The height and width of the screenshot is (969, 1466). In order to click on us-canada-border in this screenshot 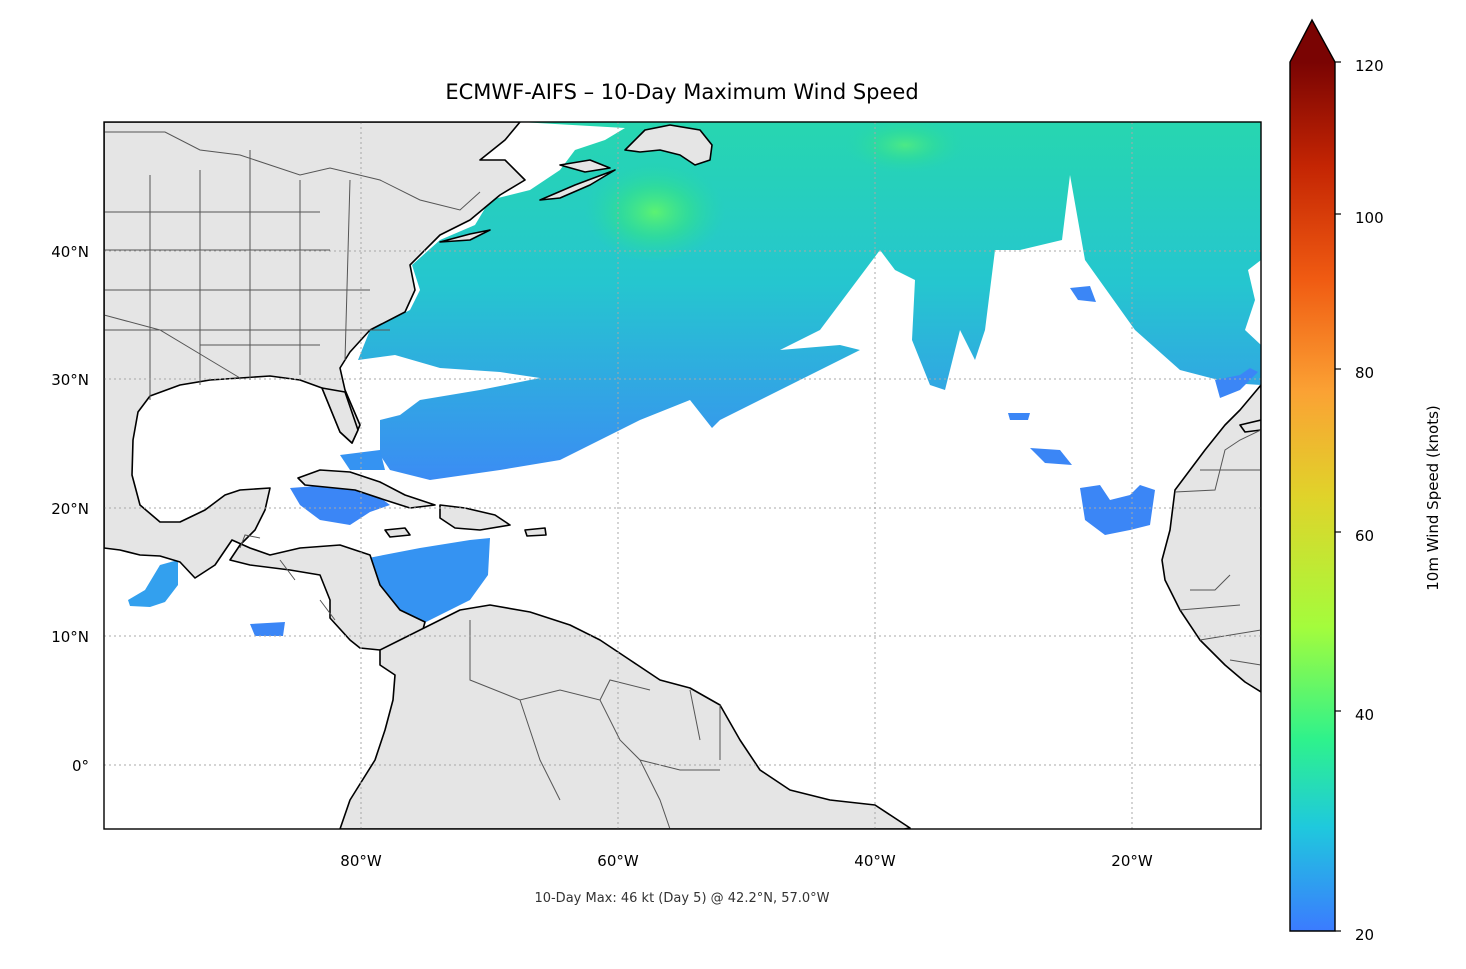, I will do `click(292, 171)`.